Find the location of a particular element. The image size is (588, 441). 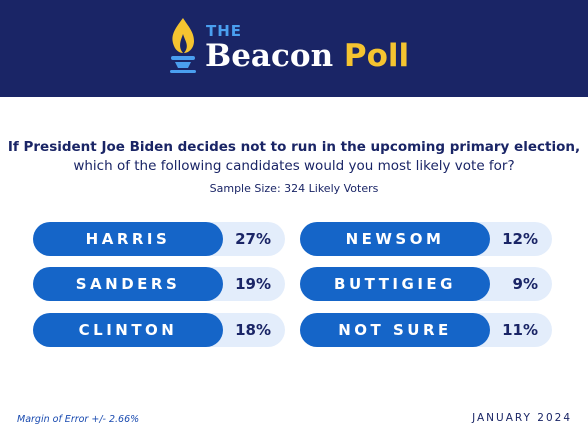

candidate-share: 18% is located at coordinates (253, 330).